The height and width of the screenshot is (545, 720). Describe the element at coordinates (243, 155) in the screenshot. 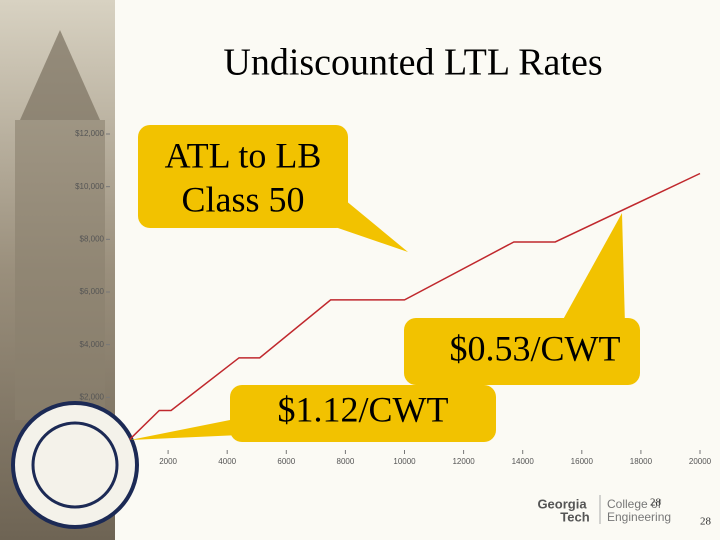

I see `callout-text: ATL to LB` at that location.